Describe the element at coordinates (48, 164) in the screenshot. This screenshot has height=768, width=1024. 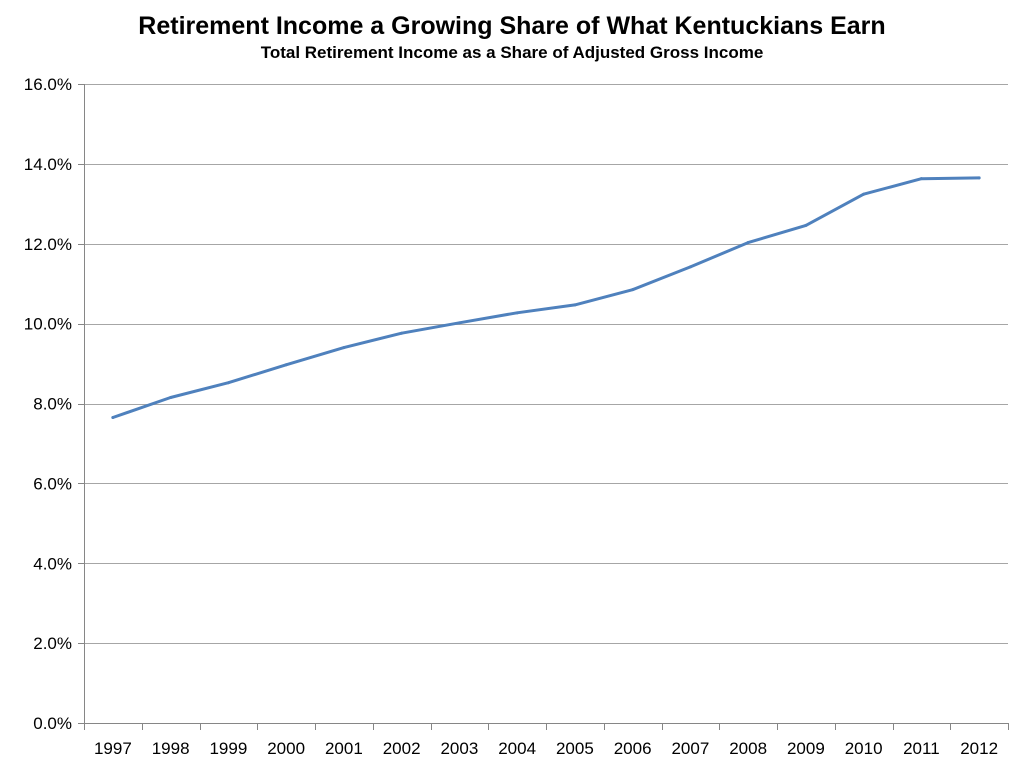
I see `y-tick-label-7: 14.0%` at that location.